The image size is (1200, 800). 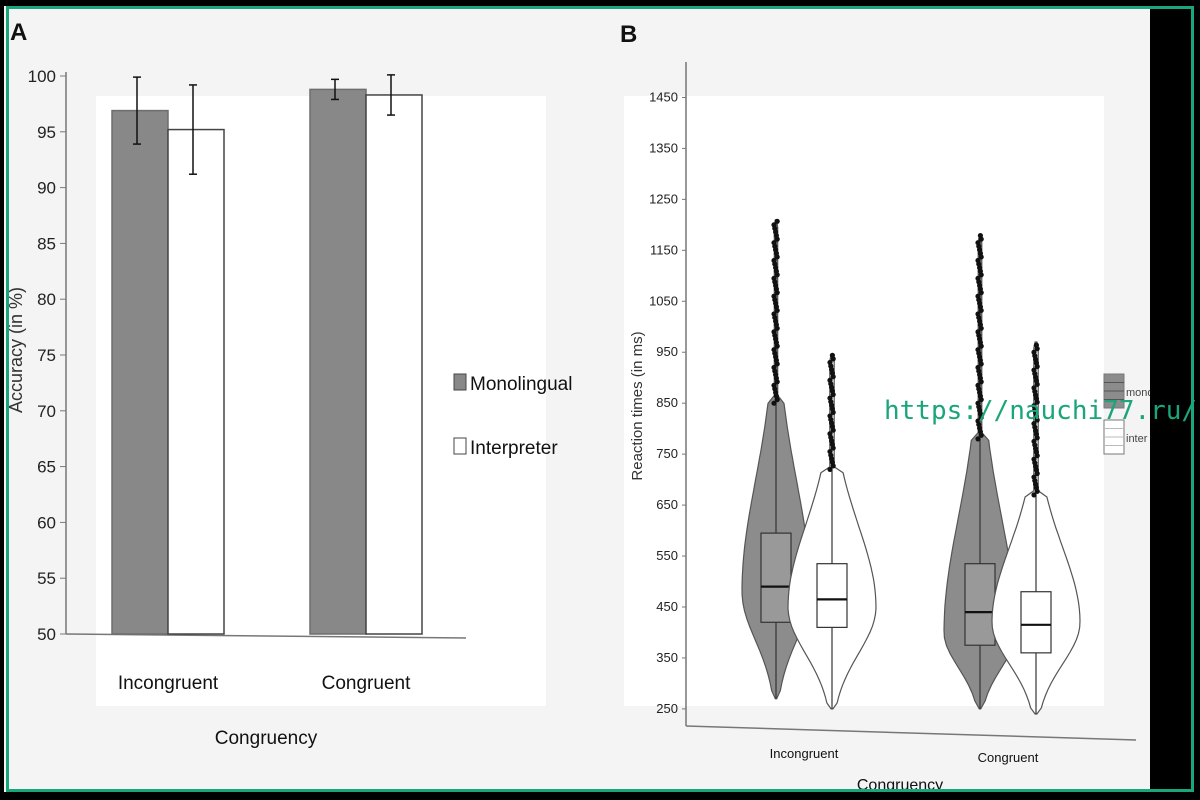 I want to click on y-tick-label: 1350, so click(x=663, y=147).